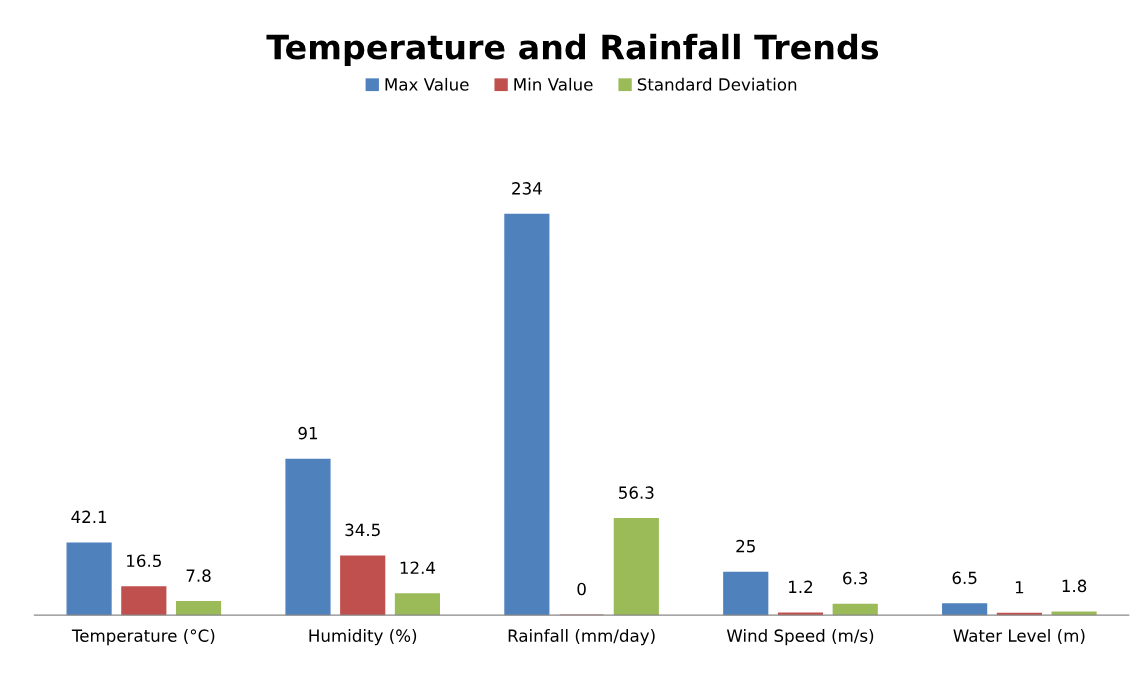 The height and width of the screenshot is (676, 1146). I want to click on data-label: 91, so click(308, 433).